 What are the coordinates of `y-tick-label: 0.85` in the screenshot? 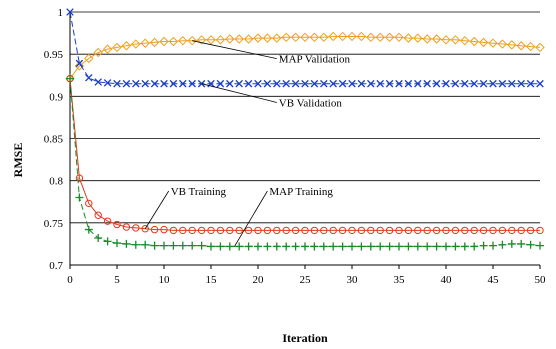 It's located at (54, 140).